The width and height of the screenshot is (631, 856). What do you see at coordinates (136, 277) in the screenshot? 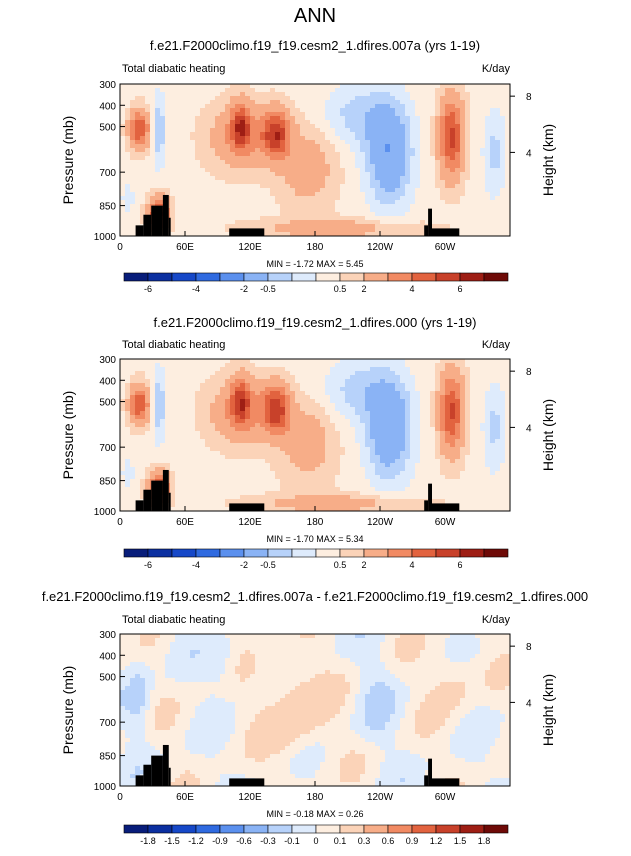
I see `colorbar-swatch` at bounding box center [136, 277].